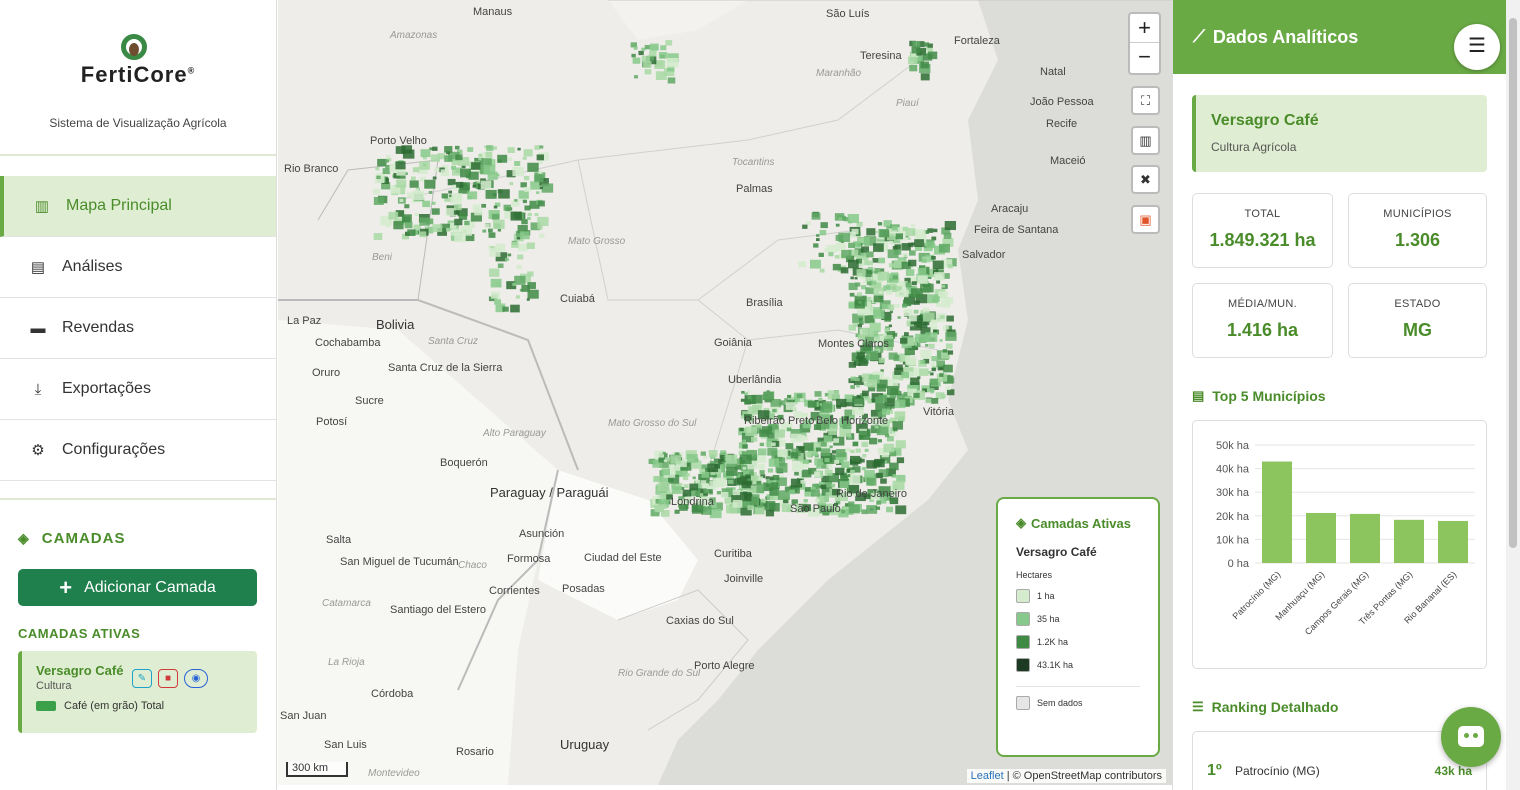 The height and width of the screenshot is (790, 1520). Describe the element at coordinates (1145, 140) in the screenshot. I see `map-icon: ▥` at that location.